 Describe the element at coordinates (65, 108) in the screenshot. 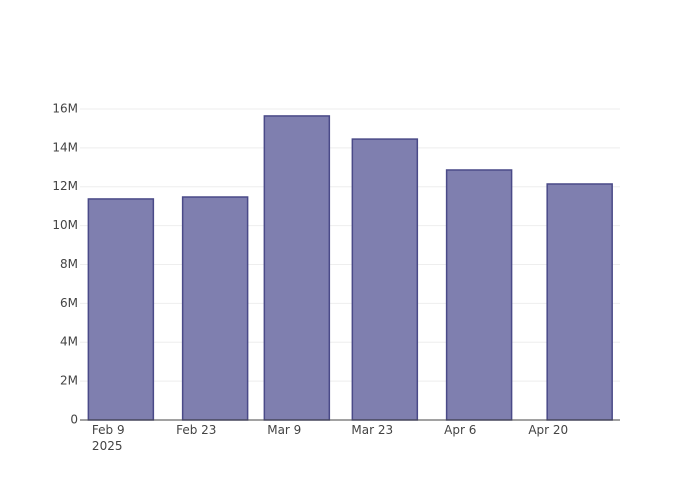

I see `y-tick-label: 16M` at that location.